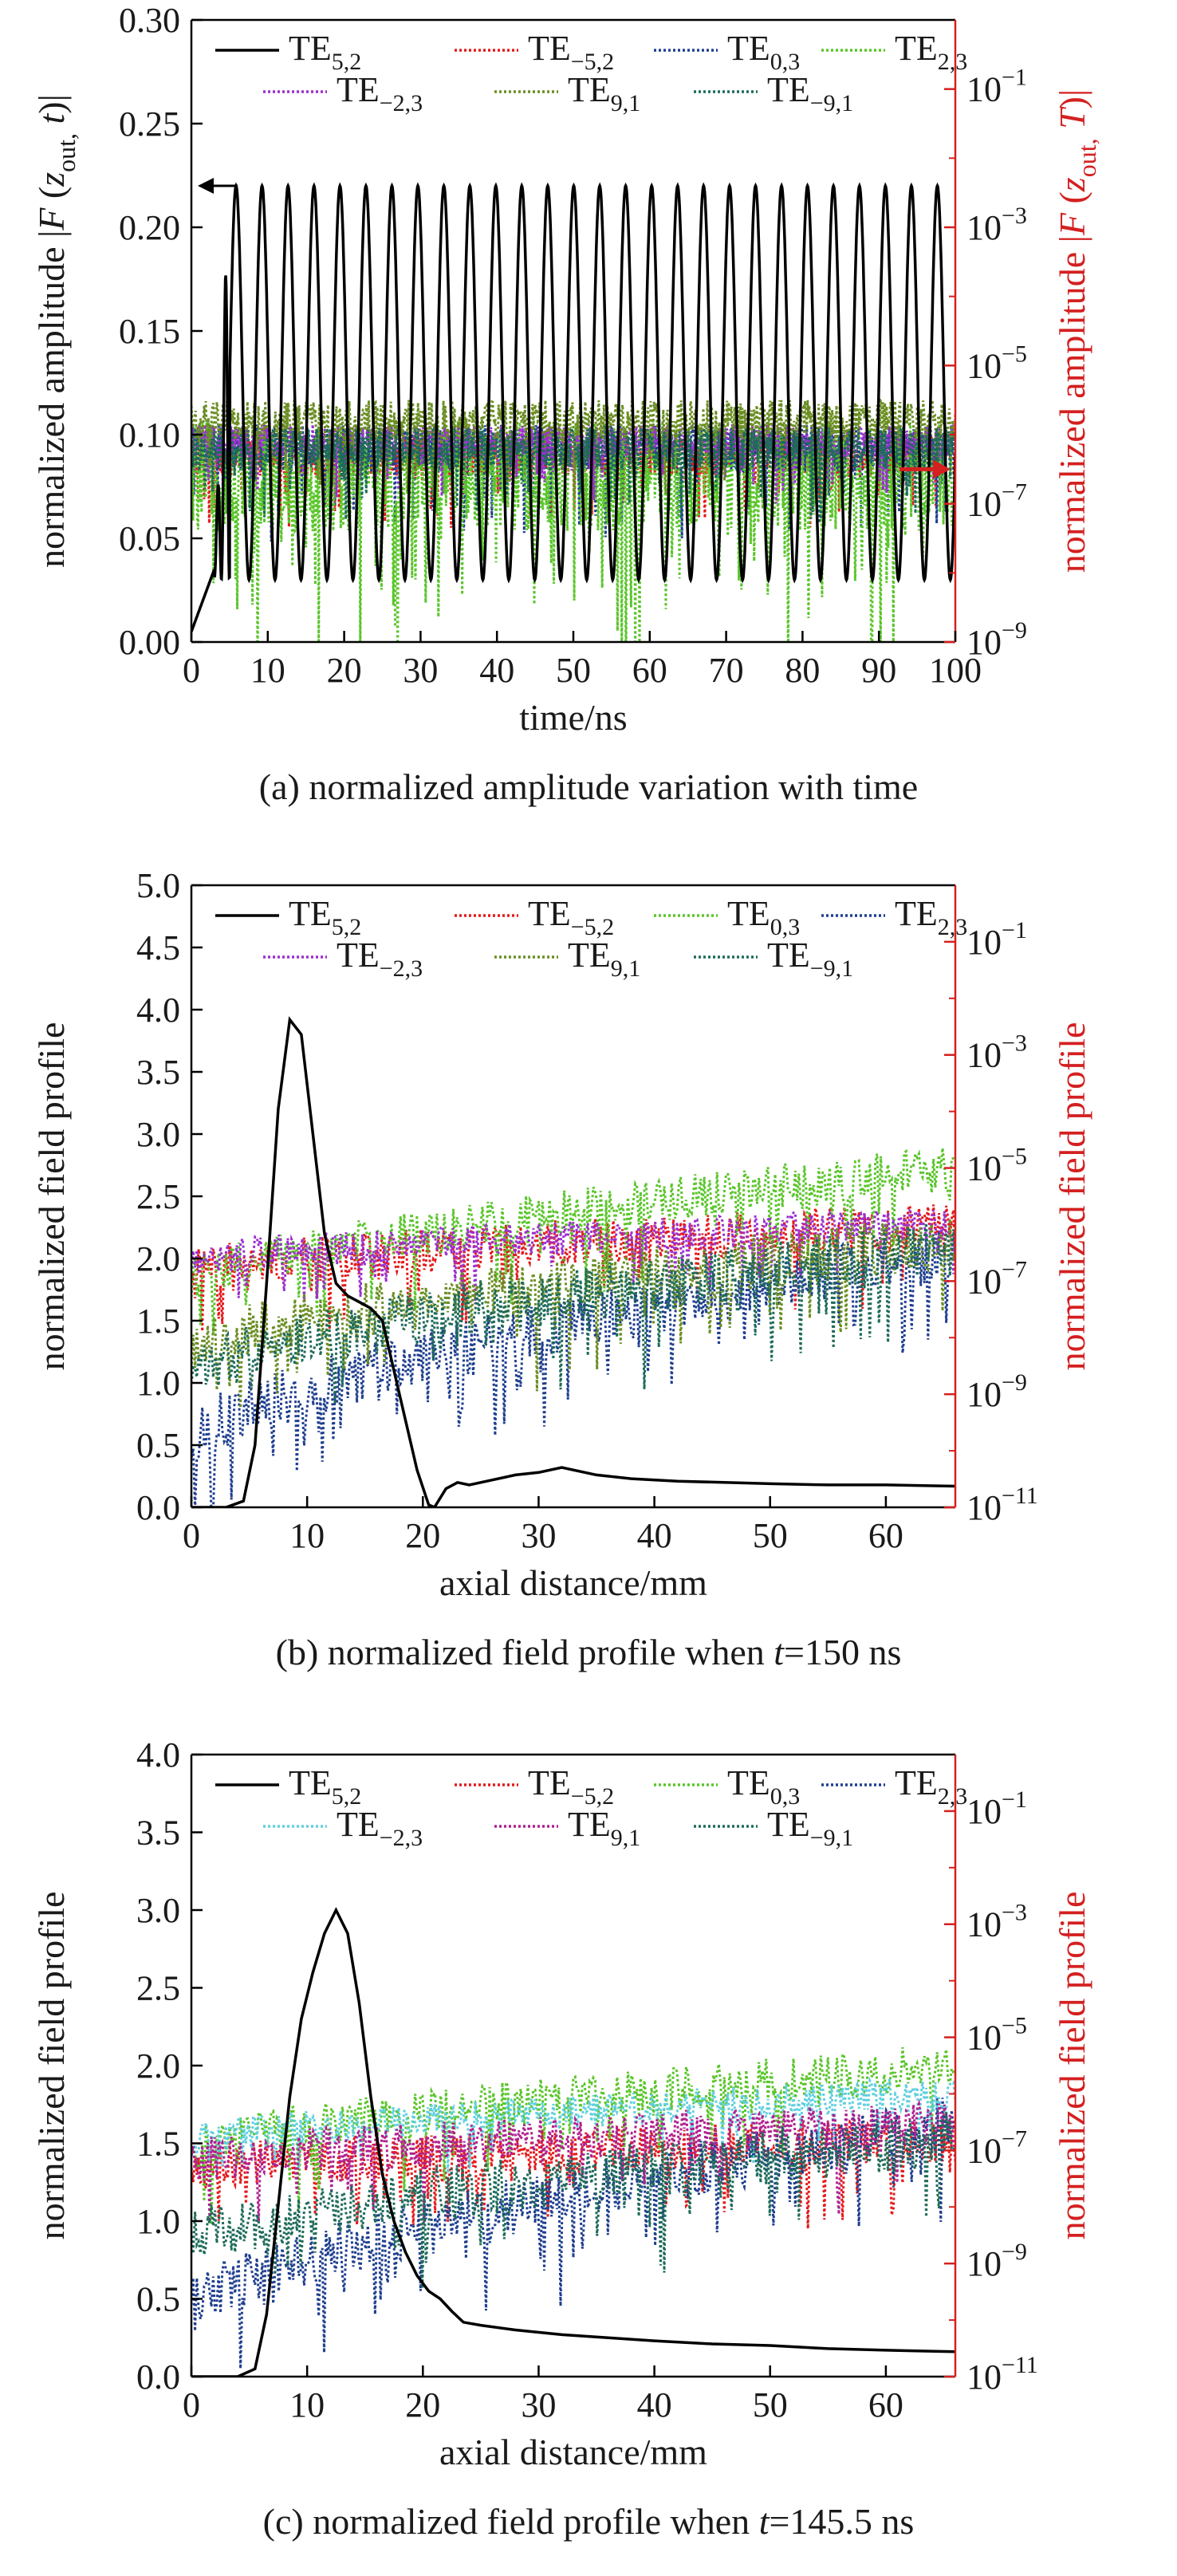 This screenshot has width=1177, height=2576. What do you see at coordinates (810, 93) in the screenshot?
I see `legend-label: TE−9,1` at bounding box center [810, 93].